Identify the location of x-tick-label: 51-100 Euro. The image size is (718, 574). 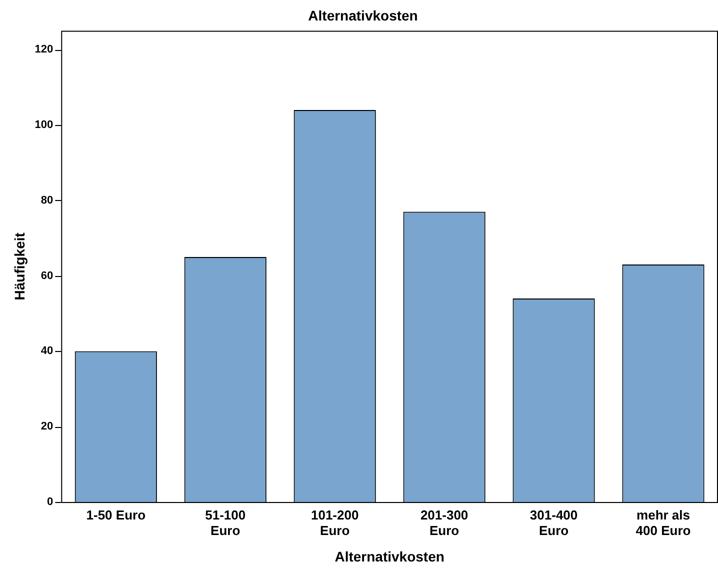
(225, 522).